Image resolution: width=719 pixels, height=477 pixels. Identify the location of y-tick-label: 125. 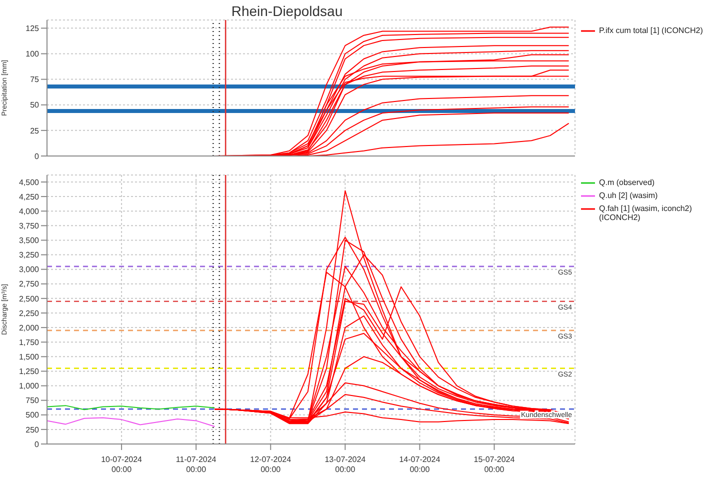
(33, 29).